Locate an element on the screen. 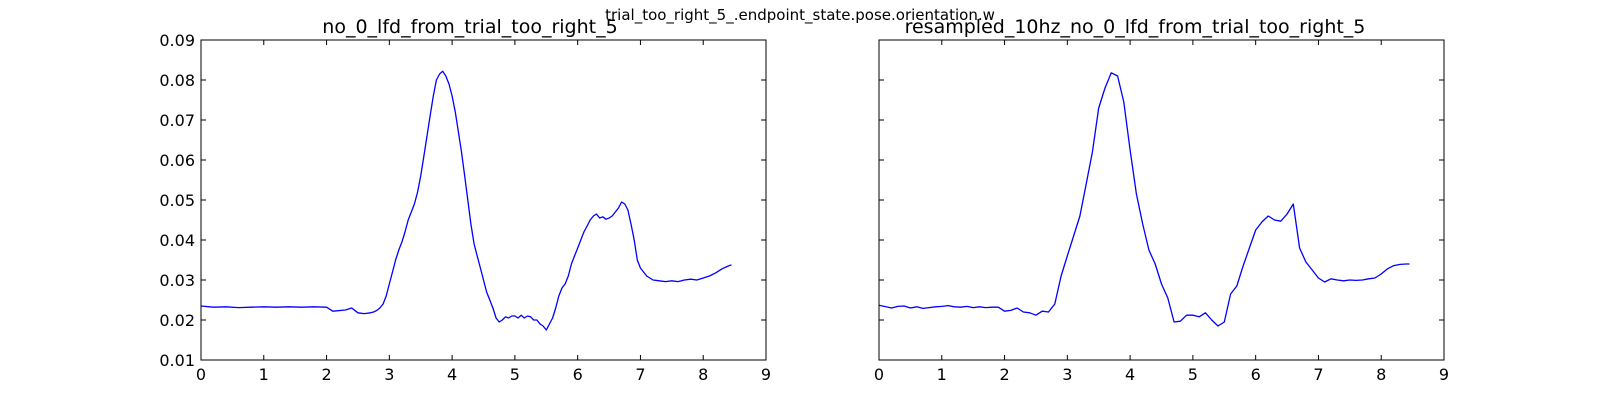 This screenshot has width=1600, height=400. left-subplot-y-tick-label-8: 0.09 is located at coordinates (177, 40).